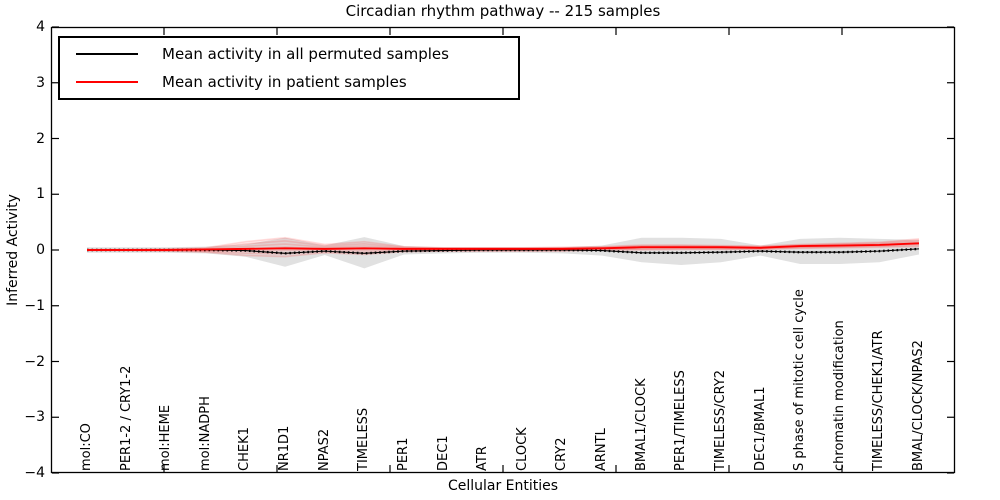  I want to click on y-tick-label: −4, so click(34, 473).